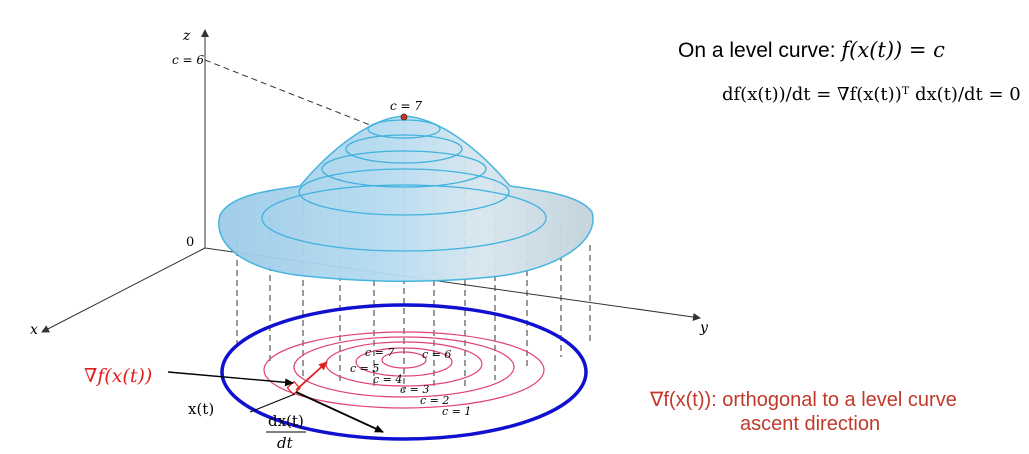 The height and width of the screenshot is (454, 1029). What do you see at coordinates (311, 376) in the screenshot?
I see `gradient-vector` at bounding box center [311, 376].